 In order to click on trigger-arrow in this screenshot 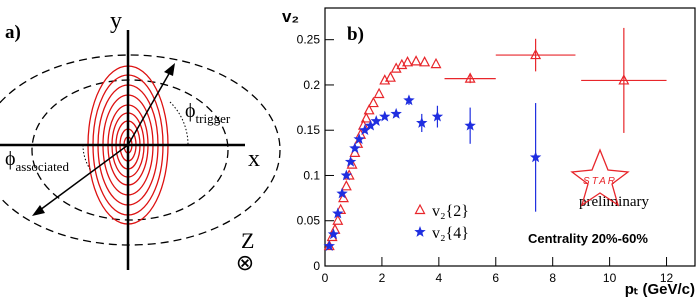, I will do `click(149, 108)`.